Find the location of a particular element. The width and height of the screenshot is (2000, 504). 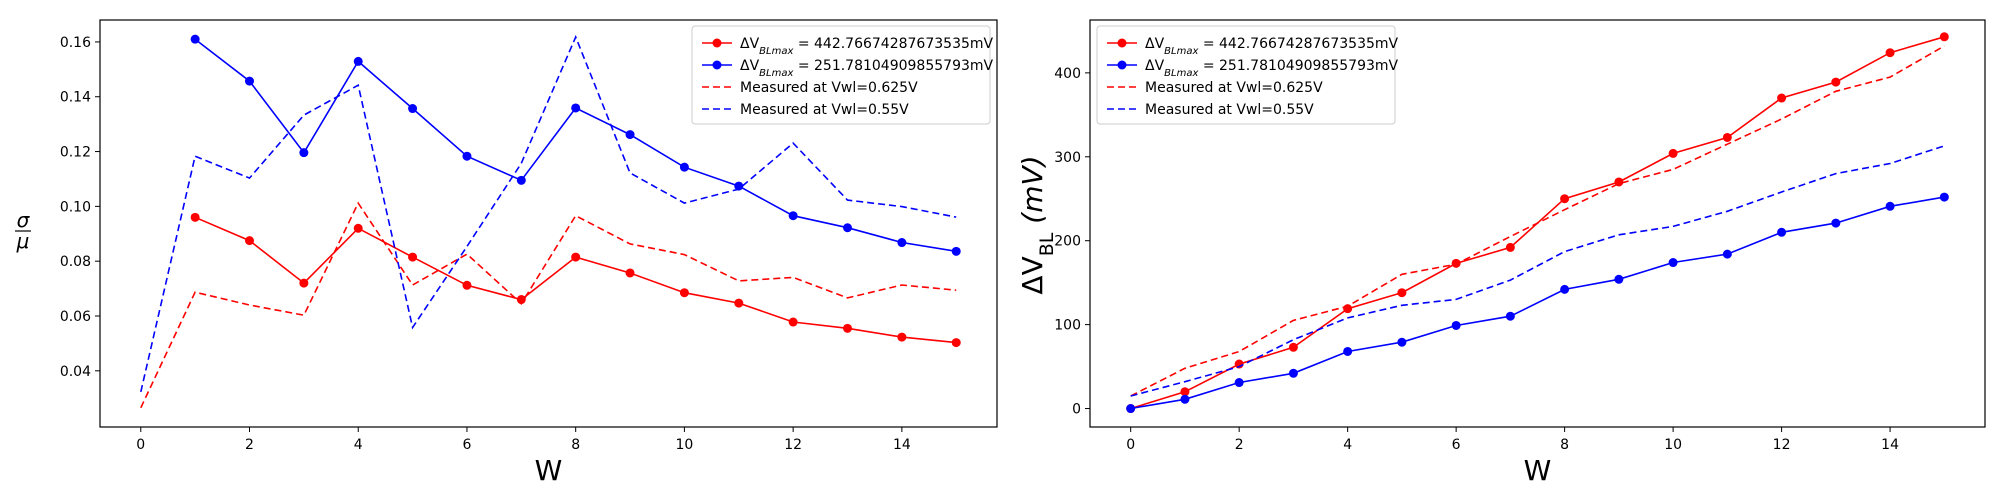

legend-entry-label: ΔVBLmax = 442.76674287673535mV is located at coordinates (867, 46).